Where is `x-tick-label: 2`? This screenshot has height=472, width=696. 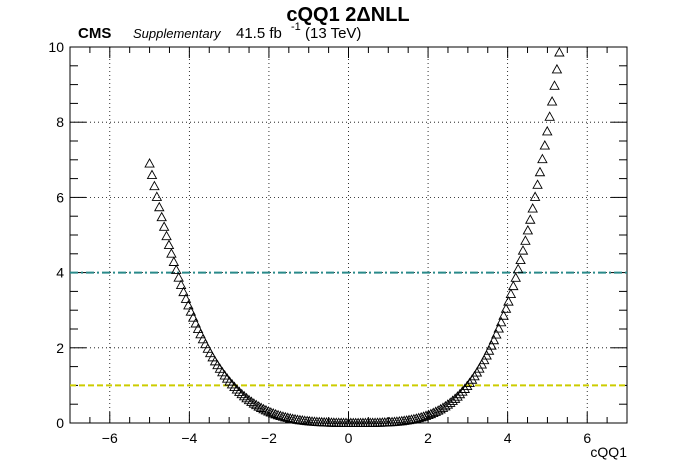
x-tick-label: 2 is located at coordinates (428, 438).